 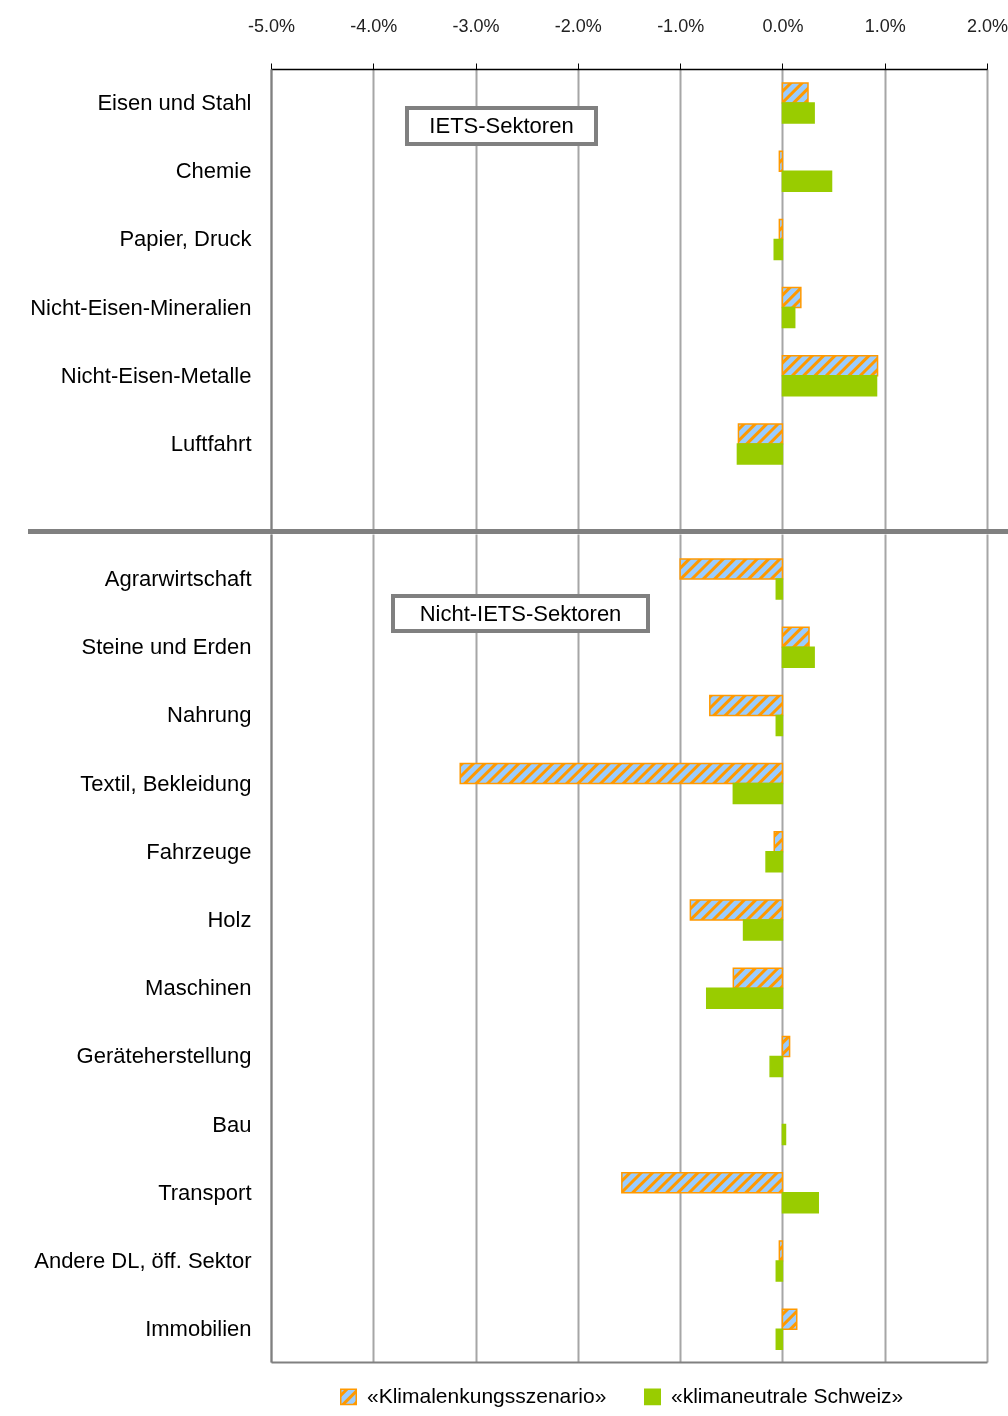 What do you see at coordinates (476, 25) in the screenshot?
I see `x-tick-label: -3.0%` at bounding box center [476, 25].